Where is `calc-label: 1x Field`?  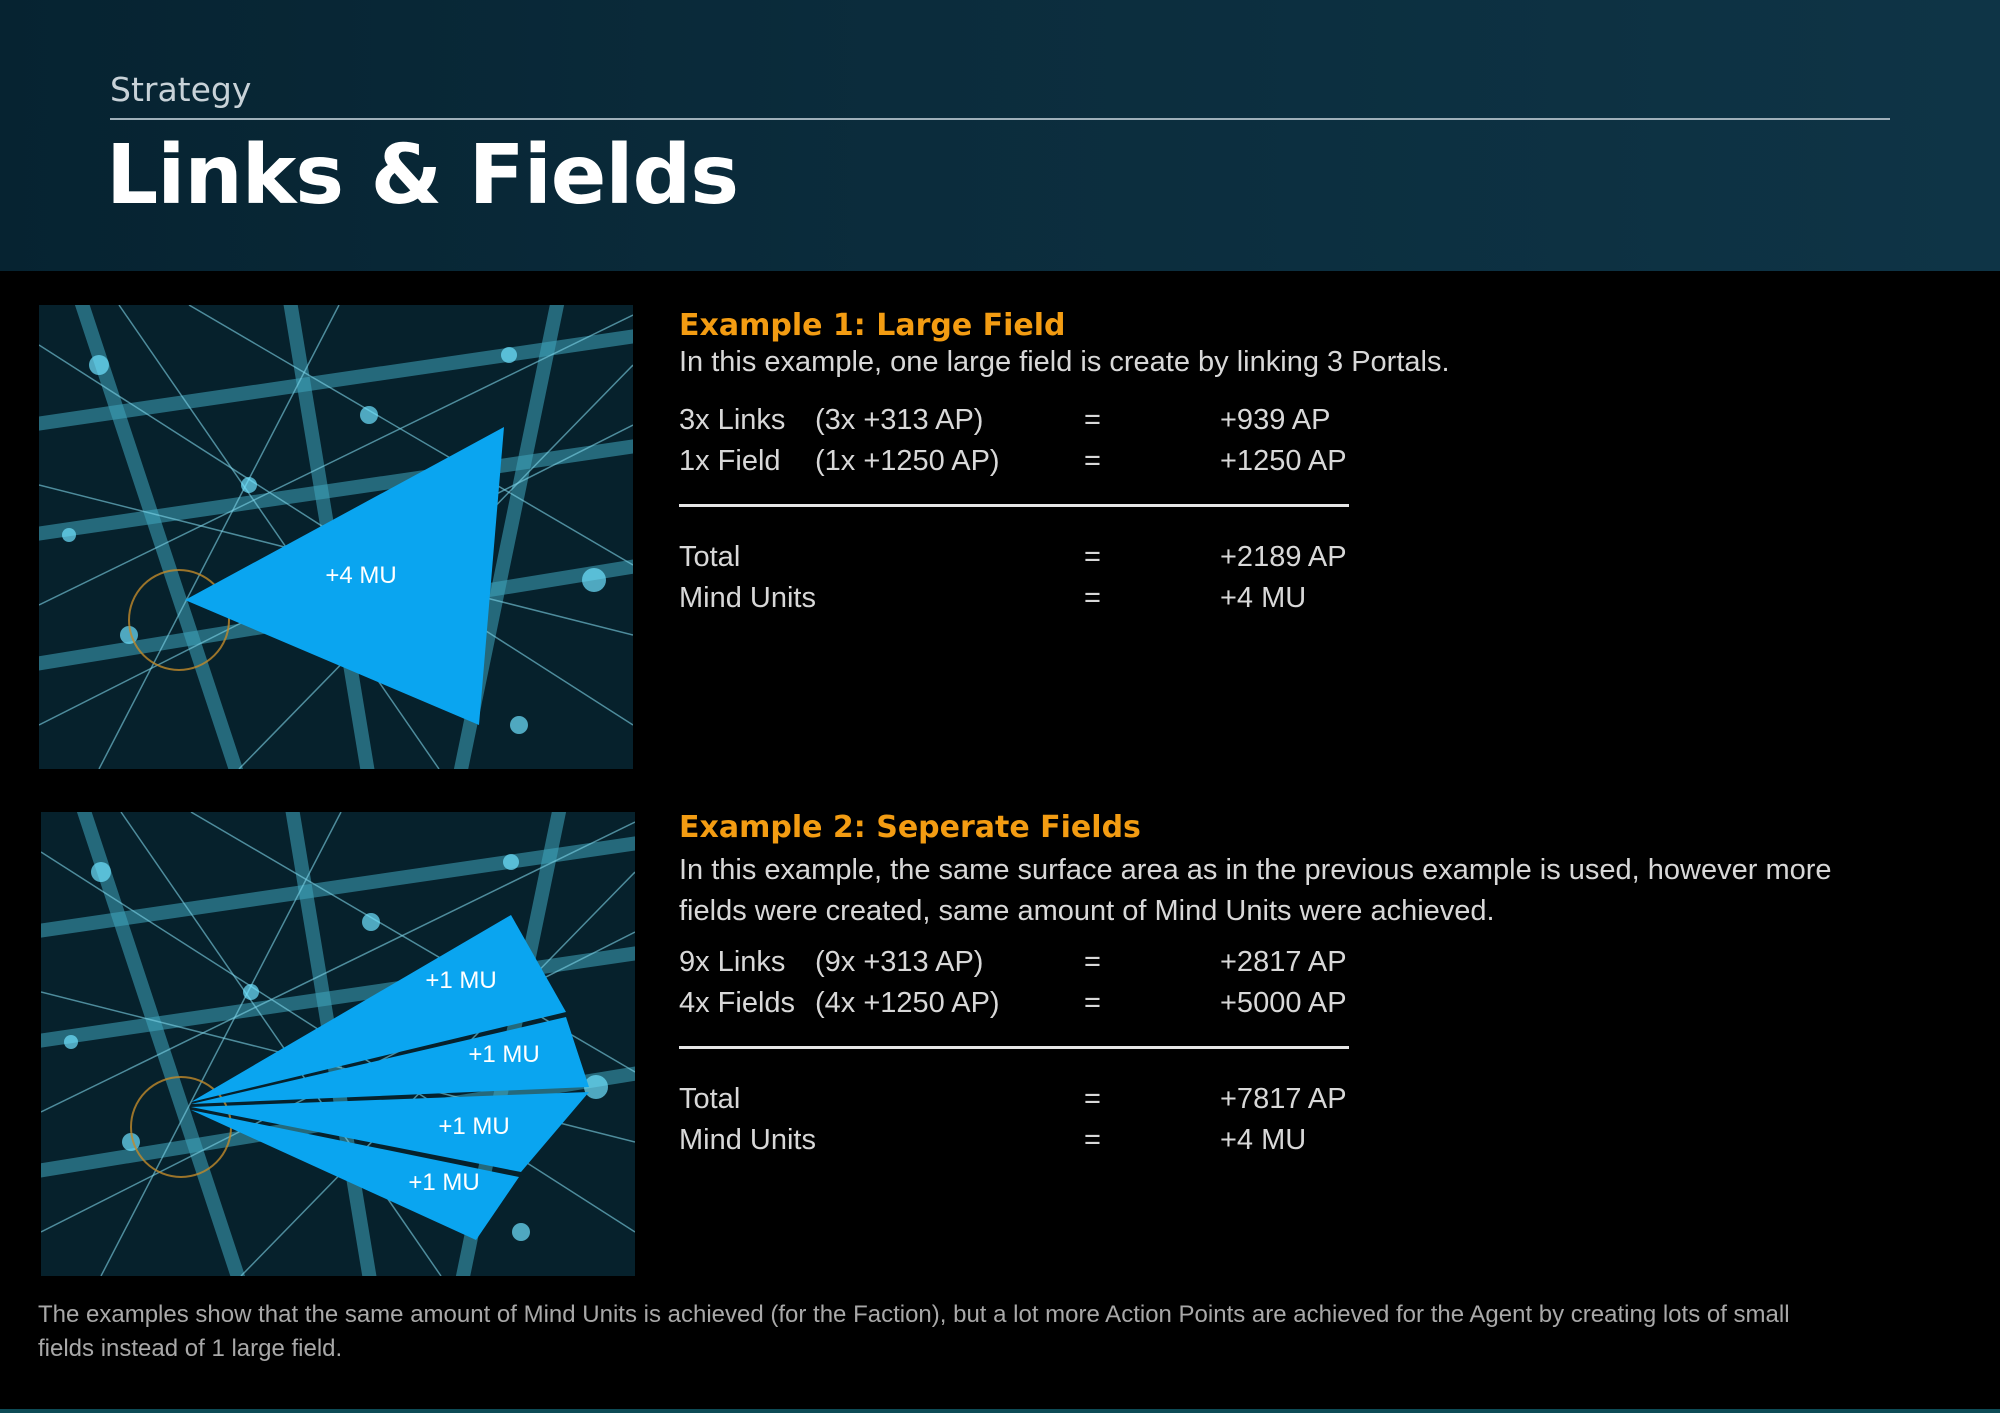
calc-label: 1x Field is located at coordinates (730, 461).